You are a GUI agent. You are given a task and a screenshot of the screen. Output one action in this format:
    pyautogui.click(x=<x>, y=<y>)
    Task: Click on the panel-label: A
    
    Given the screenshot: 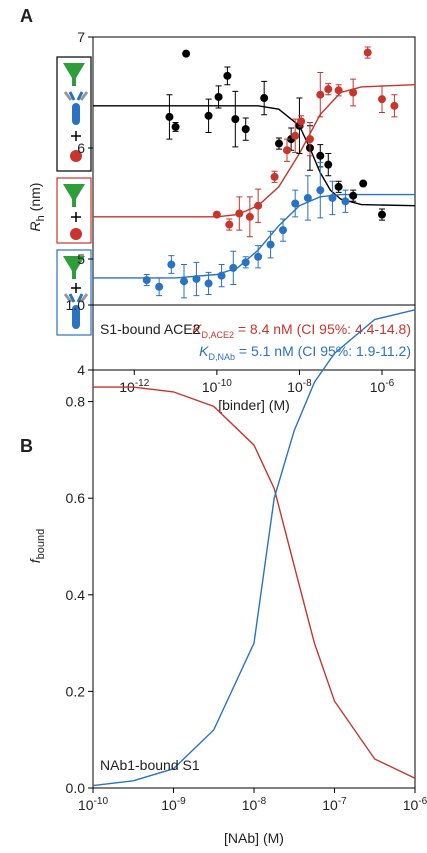 What is the action you would take?
    pyautogui.click(x=26, y=16)
    